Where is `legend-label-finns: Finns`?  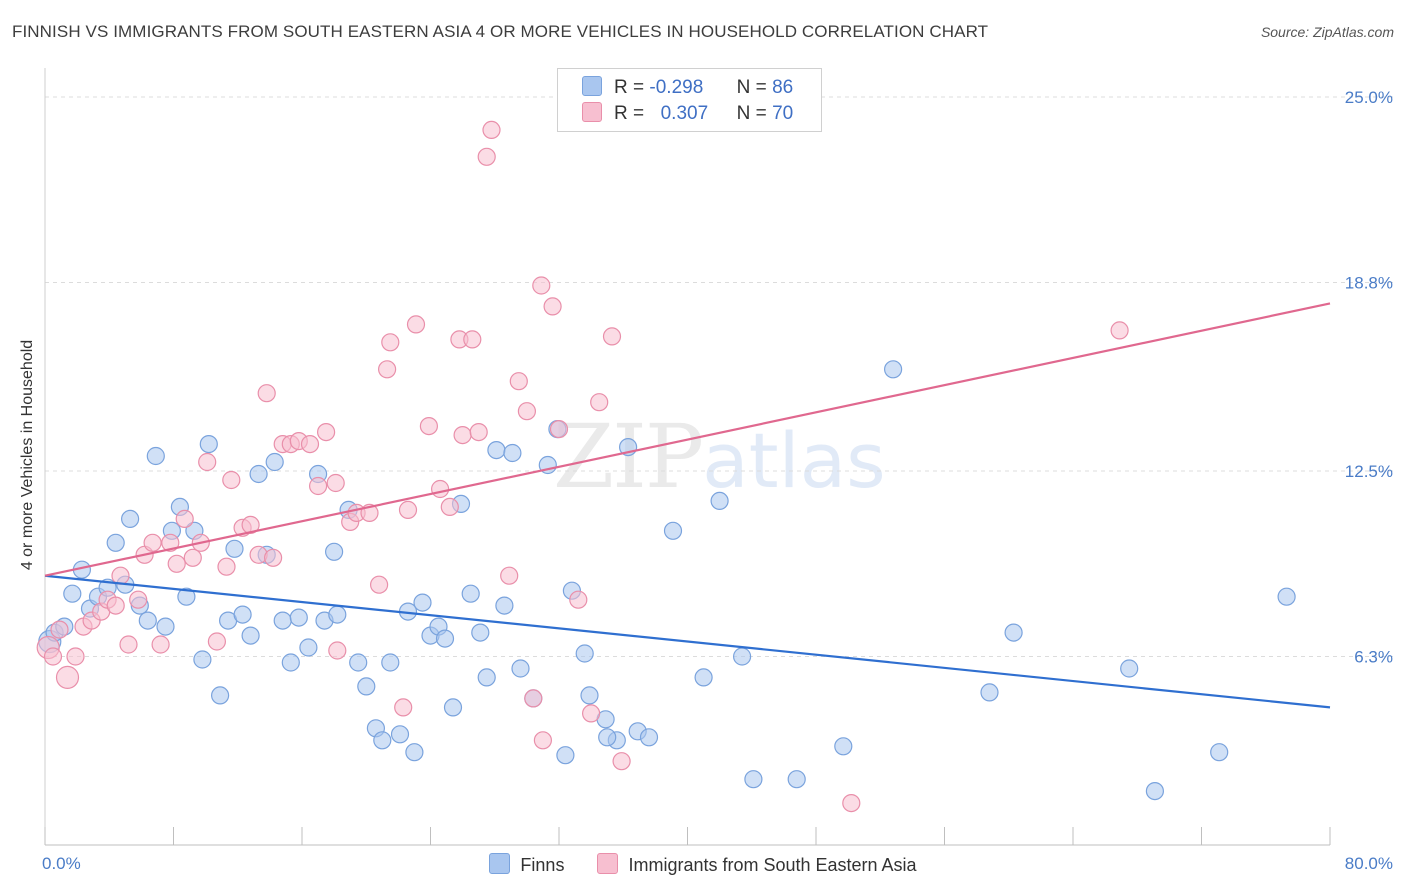 legend-label-finns: Finns is located at coordinates (542, 865).